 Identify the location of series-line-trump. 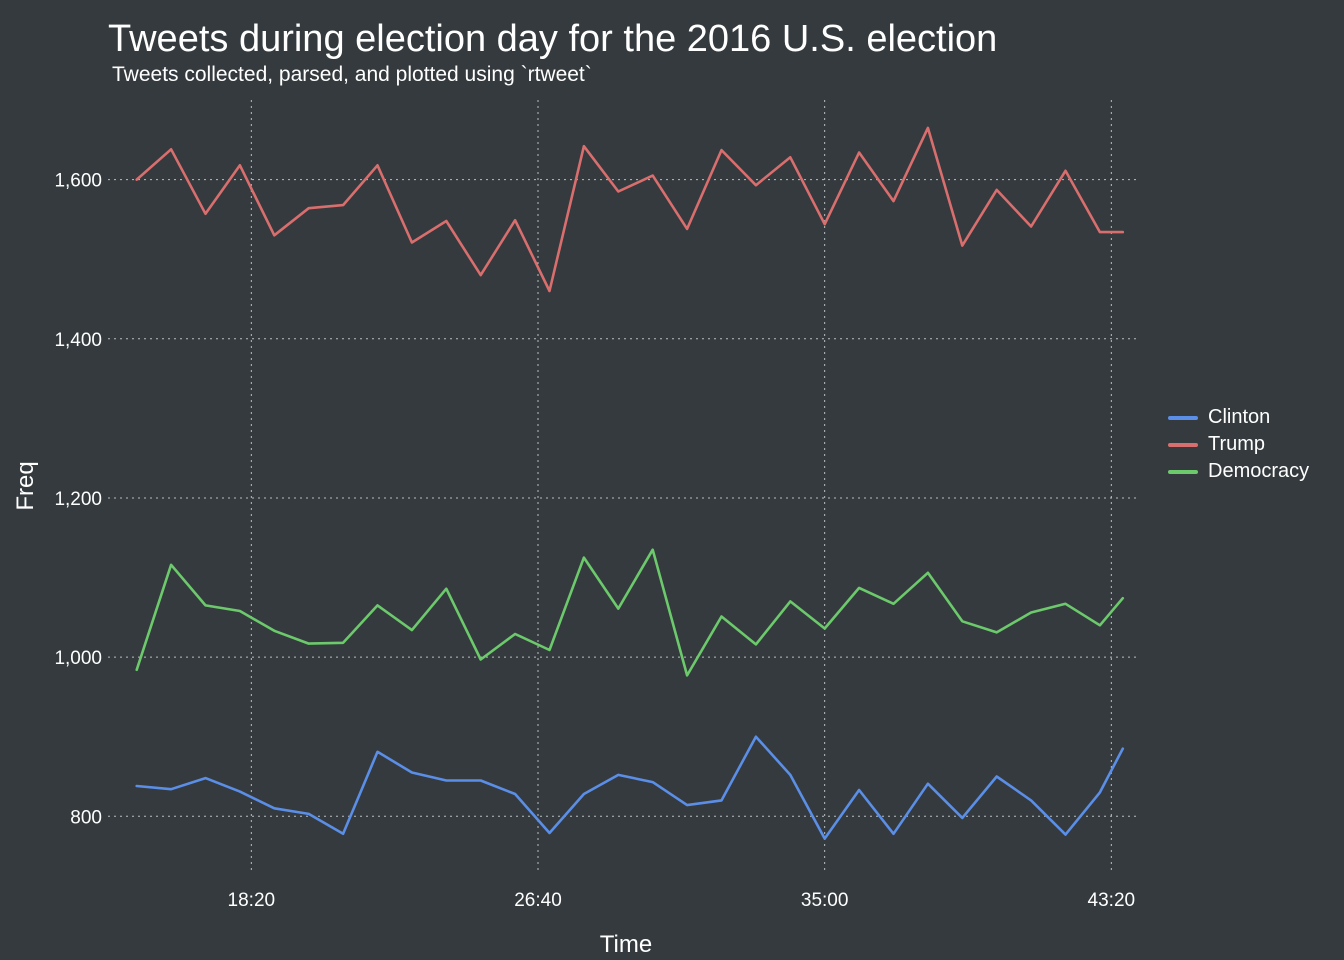
(630, 209).